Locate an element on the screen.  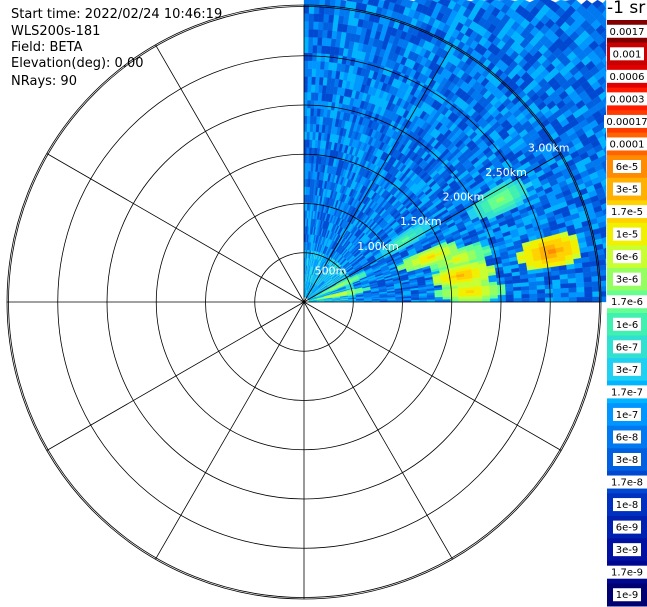
colorbar-tick-label: 3e-6 is located at coordinates (627, 280).